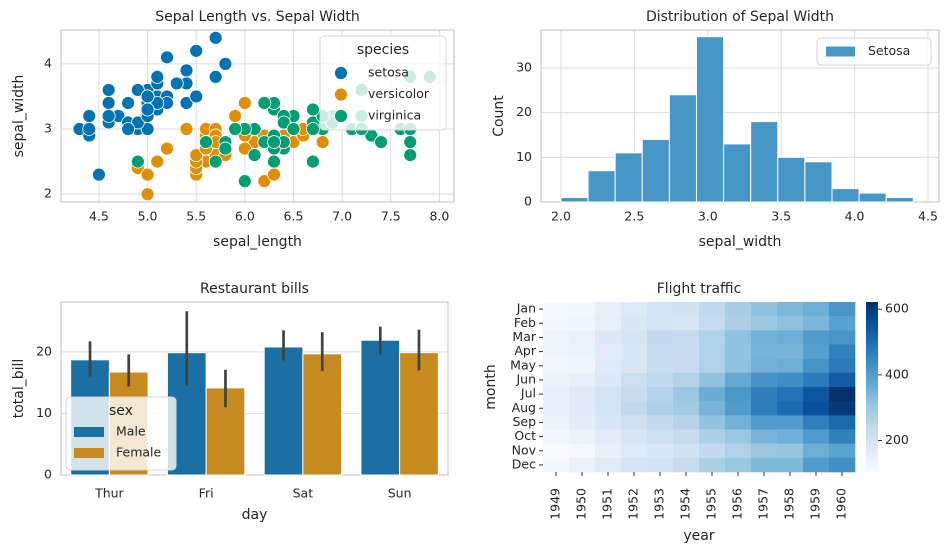  Describe the element at coordinates (528, 201) in the screenshot. I see `y-tick-label: 0` at that location.